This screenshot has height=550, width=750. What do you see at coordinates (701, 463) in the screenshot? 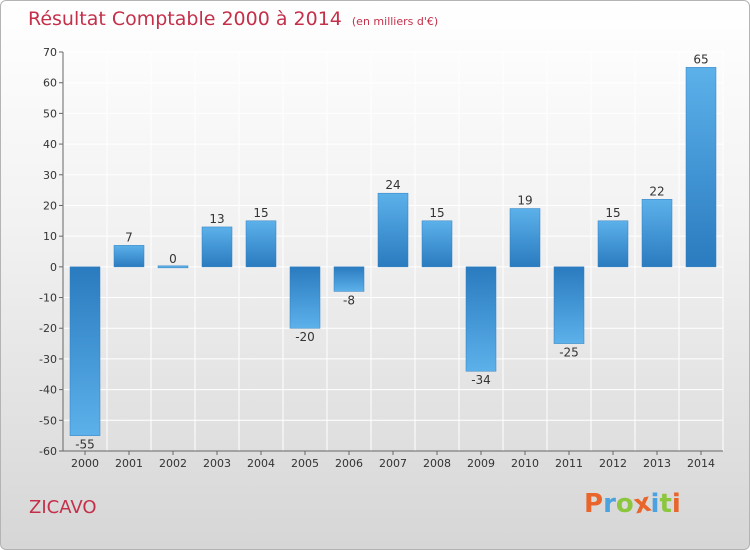
I see `x-tick-label: 2014` at bounding box center [701, 463].